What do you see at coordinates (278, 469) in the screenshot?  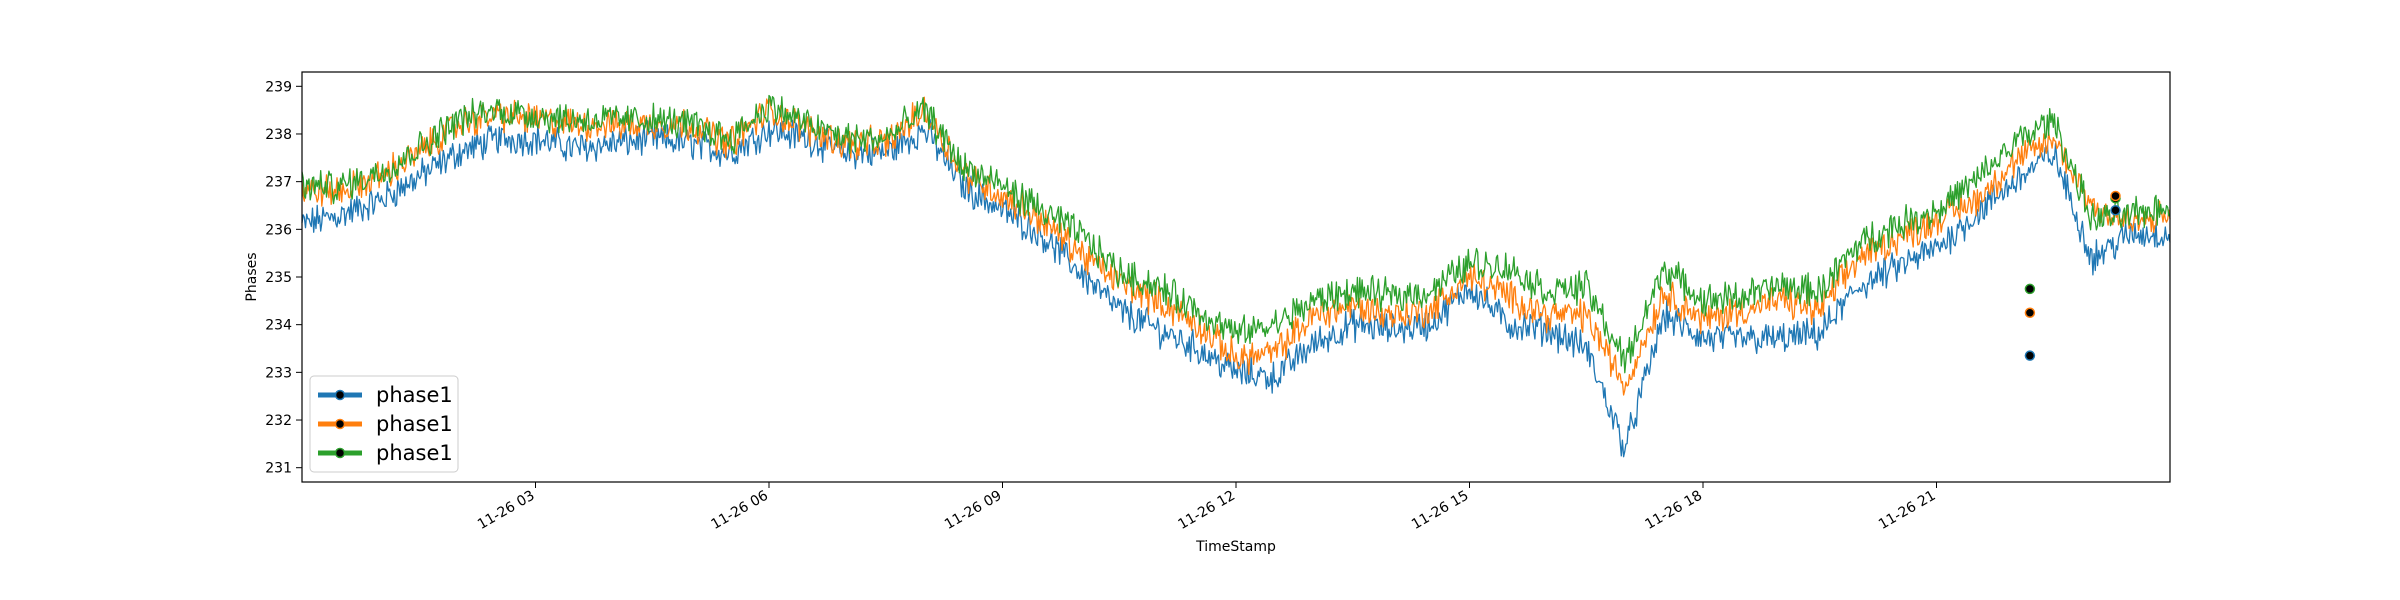 I see `y-tick-label-231: 231` at bounding box center [278, 469].